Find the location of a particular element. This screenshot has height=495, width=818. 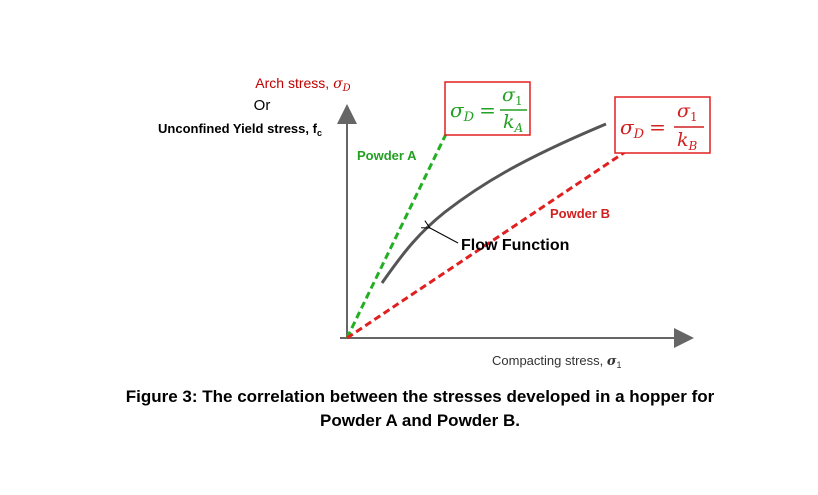

formula-b-den: kB is located at coordinates (687, 141).